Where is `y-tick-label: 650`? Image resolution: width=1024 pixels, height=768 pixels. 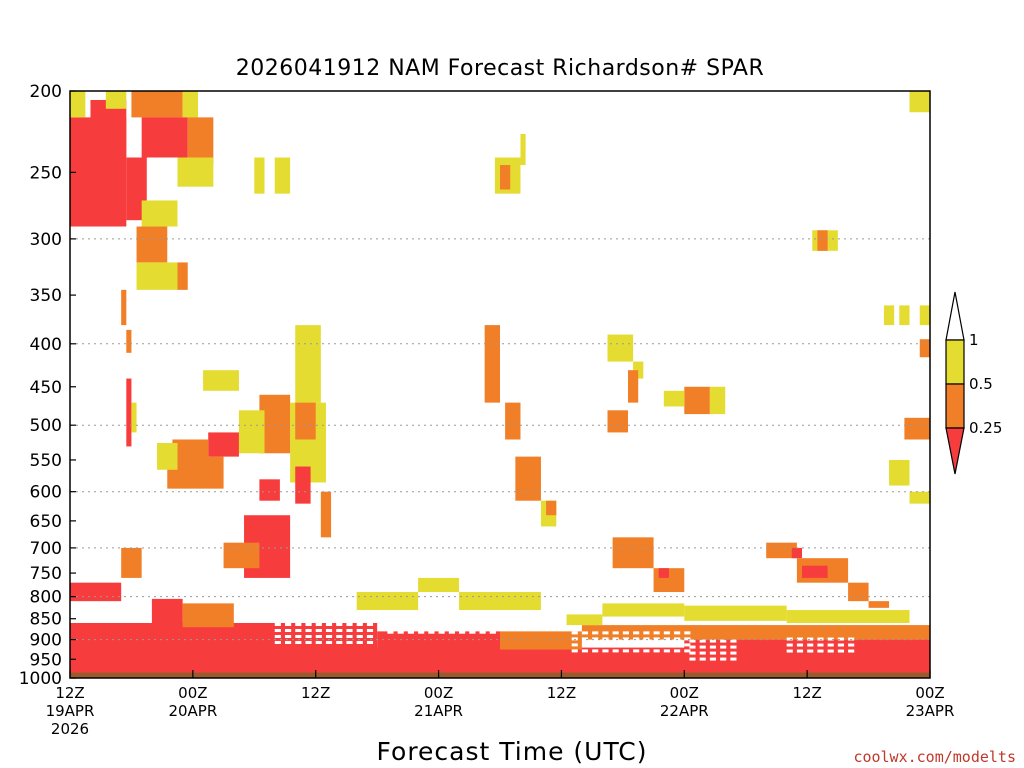
y-tick-label: 650 is located at coordinates (46, 522).